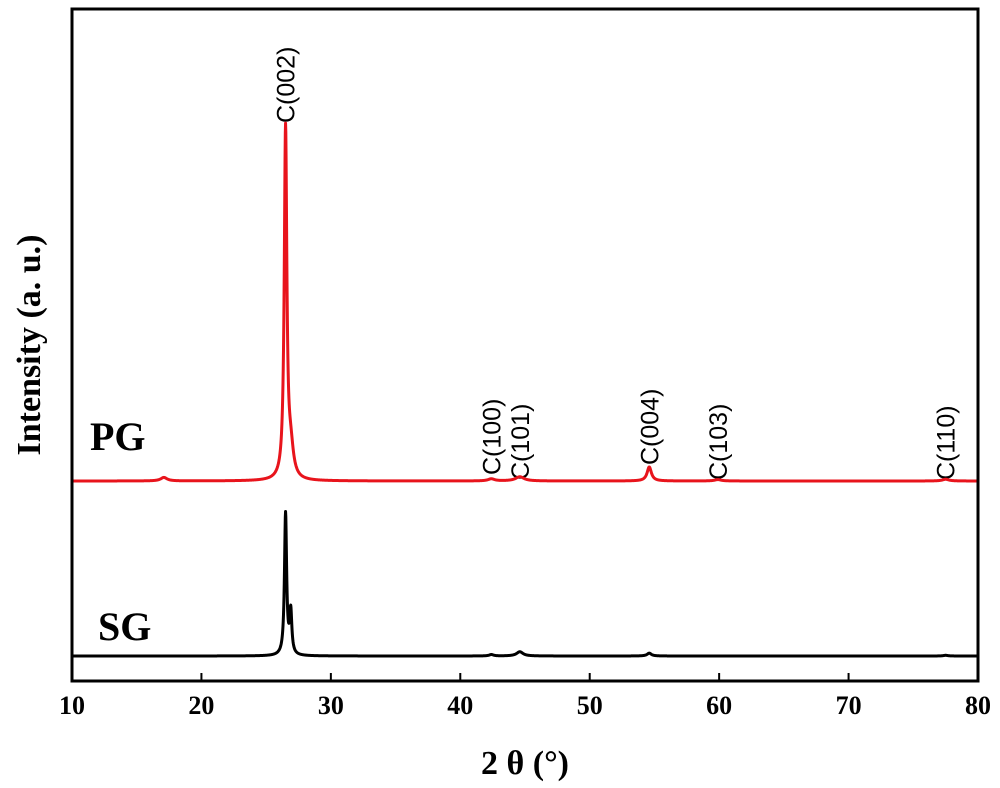  Describe the element at coordinates (590, 705) in the screenshot. I see `x-tick-label: 50` at that location.